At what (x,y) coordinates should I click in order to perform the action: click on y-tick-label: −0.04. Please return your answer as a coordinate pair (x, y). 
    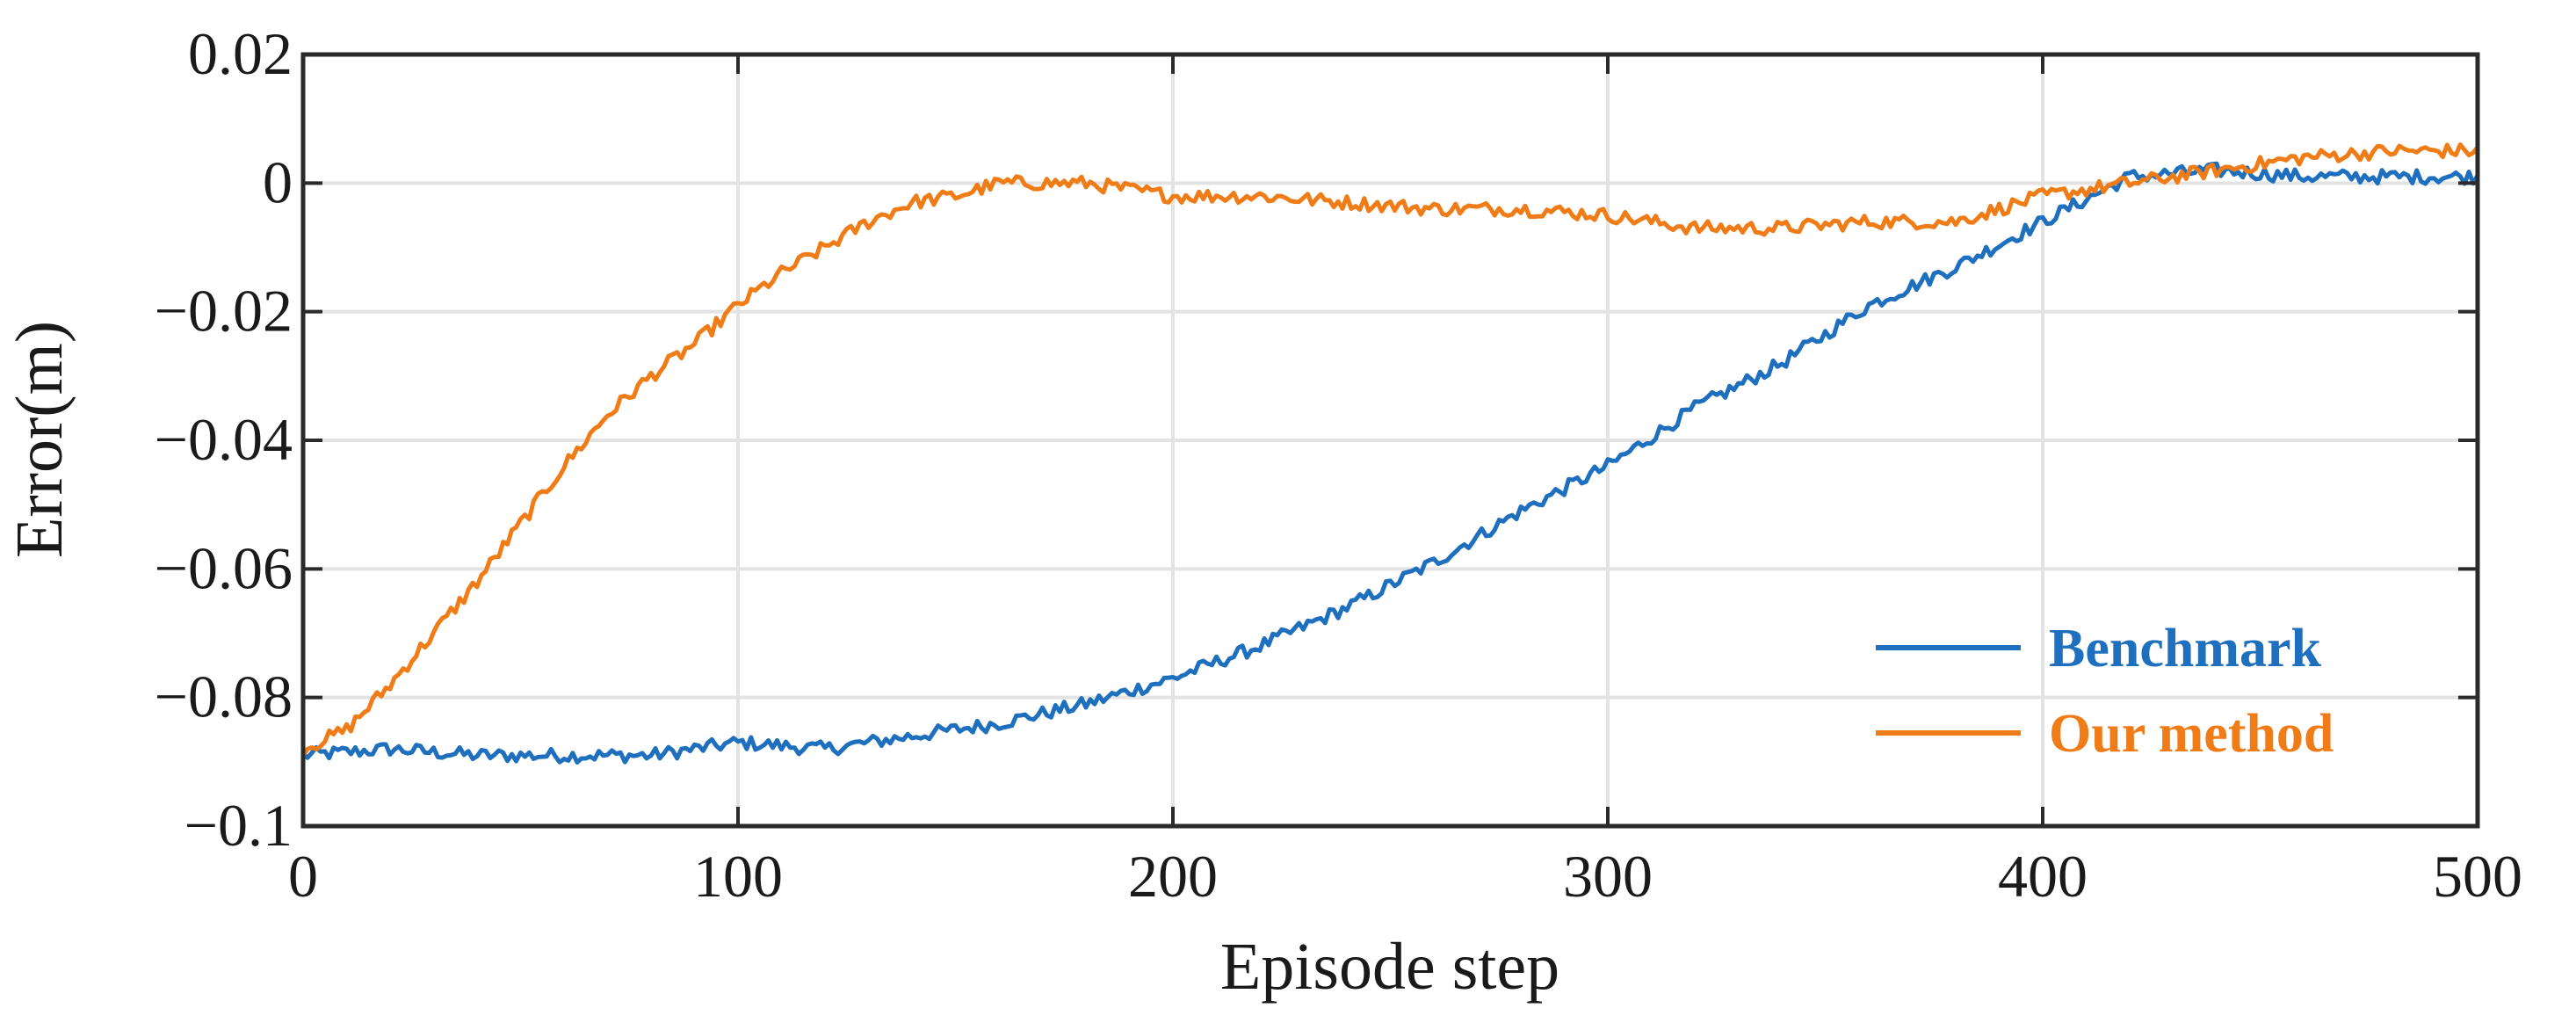
    Looking at the image, I should click on (224, 439).